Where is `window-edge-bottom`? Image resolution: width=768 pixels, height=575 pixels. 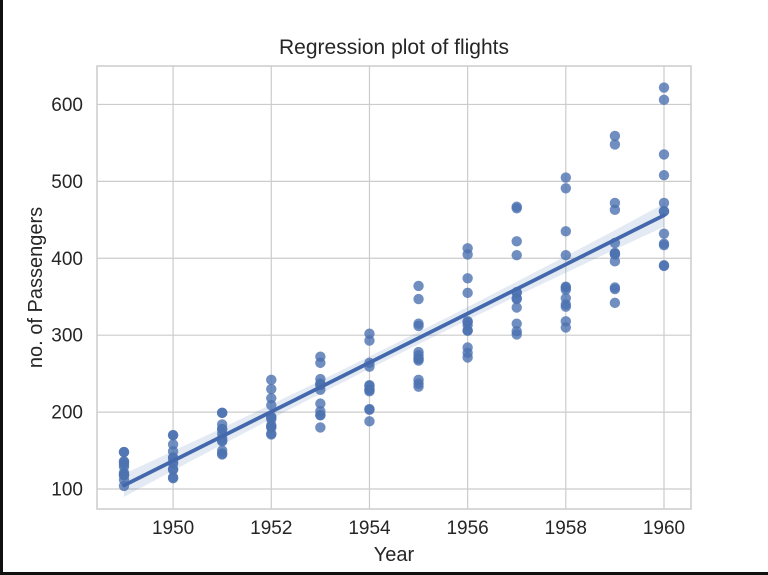
window-edge-bottom is located at coordinates (384, 573).